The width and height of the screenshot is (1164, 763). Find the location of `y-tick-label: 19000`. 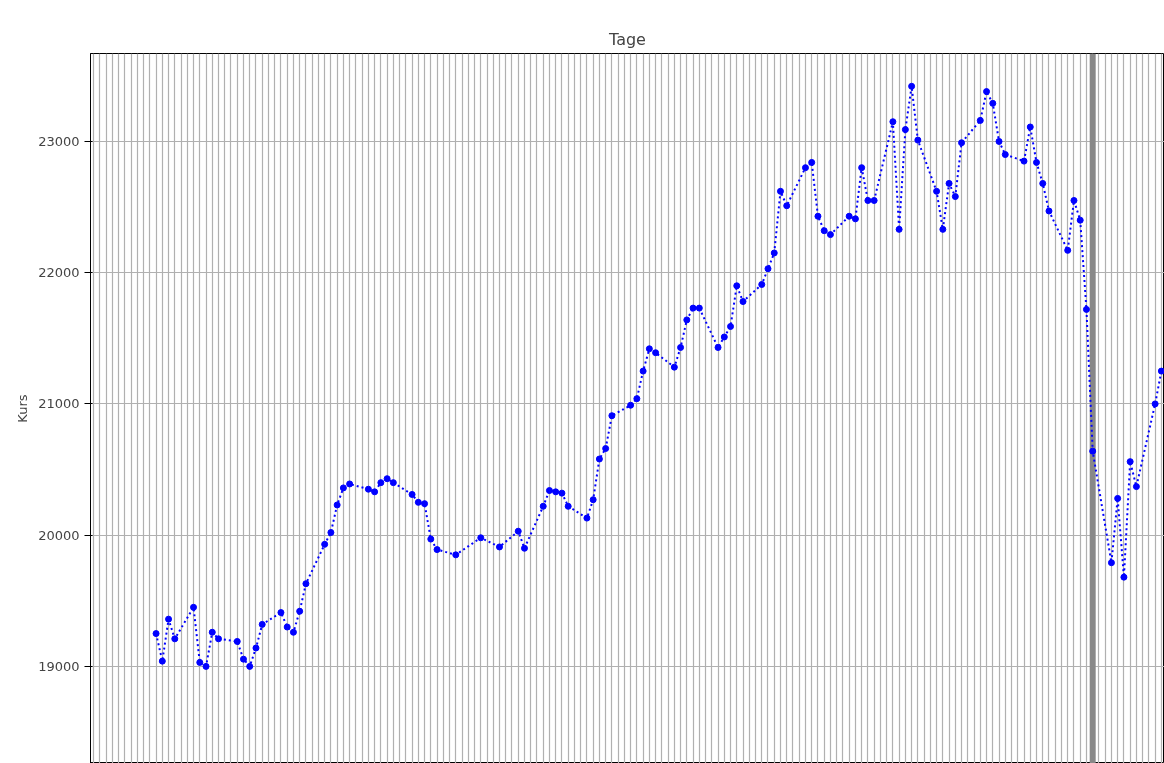

y-tick-label: 19000 is located at coordinates (59, 666).